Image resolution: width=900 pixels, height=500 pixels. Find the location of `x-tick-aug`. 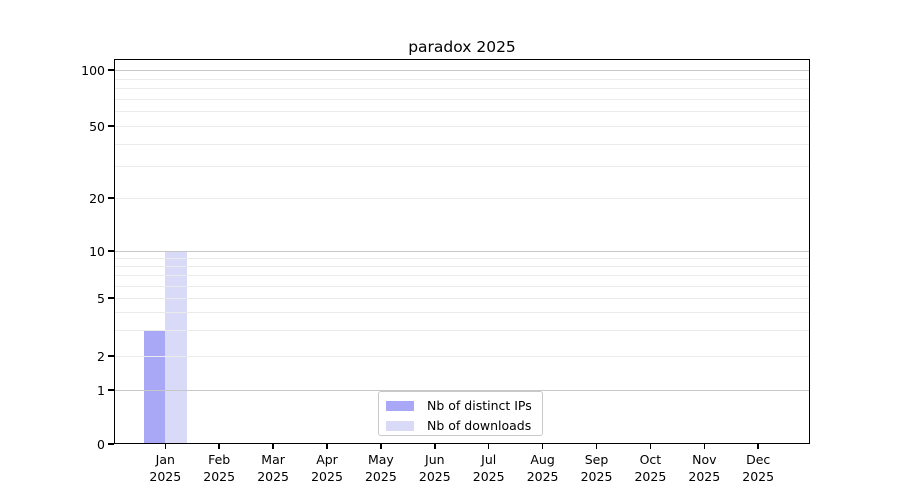

x-tick-aug is located at coordinates (542, 446).